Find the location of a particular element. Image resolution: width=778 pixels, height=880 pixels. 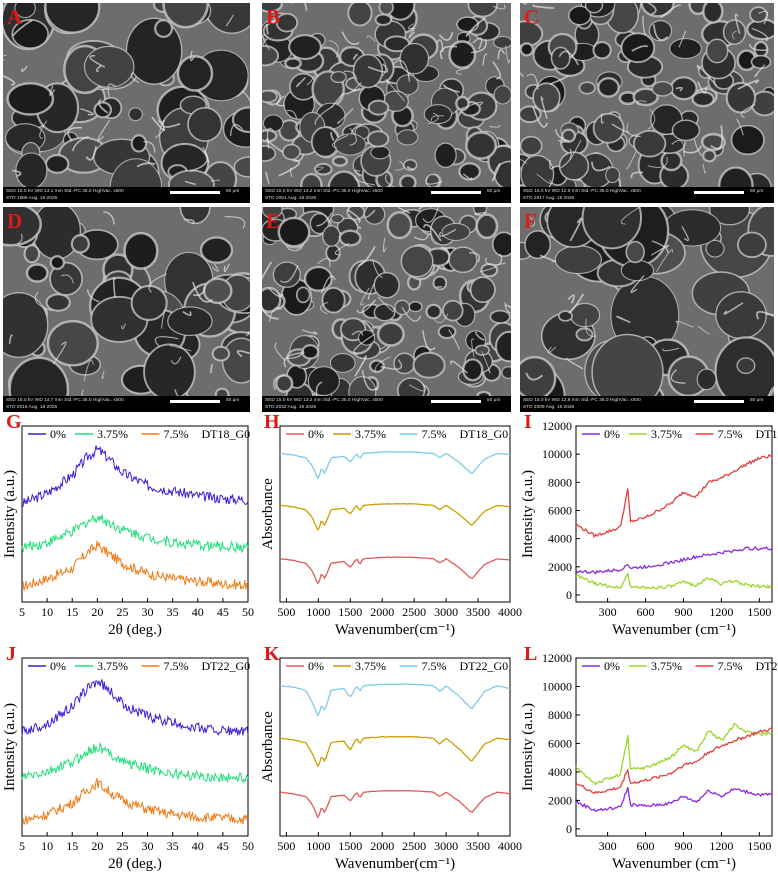

panel-letter: J is located at coordinates (11, 654).